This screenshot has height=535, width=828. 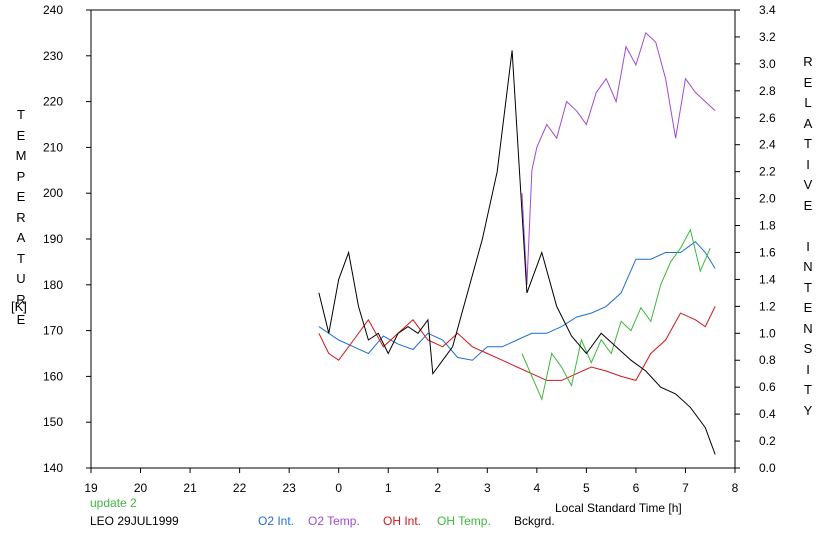 I want to click on y-right-tick-label: 3.0, so click(x=767, y=64).